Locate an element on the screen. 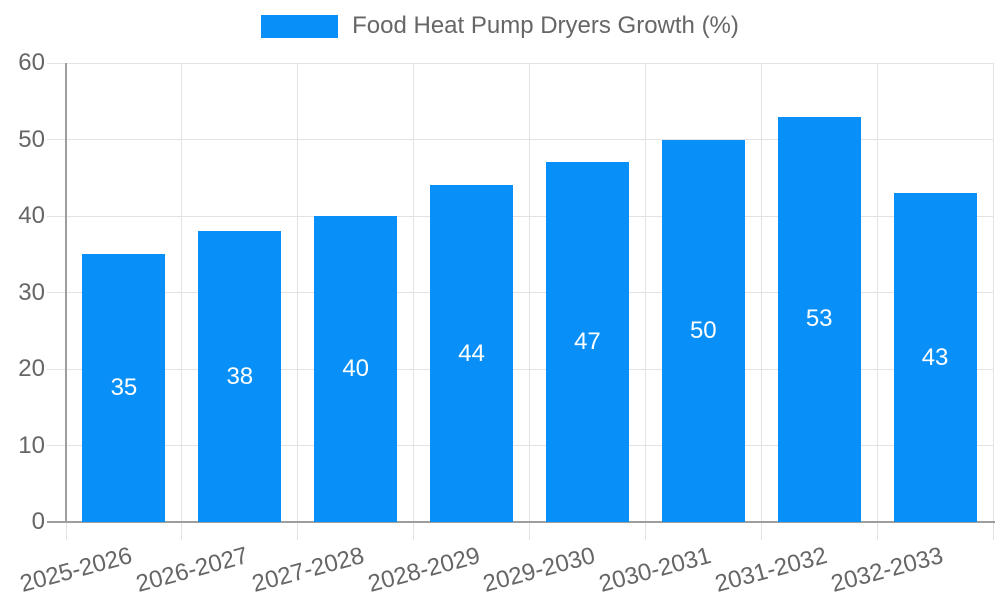 This screenshot has height=600, width=1000. x-tick-label: 2027-2028 is located at coordinates (307, 570).